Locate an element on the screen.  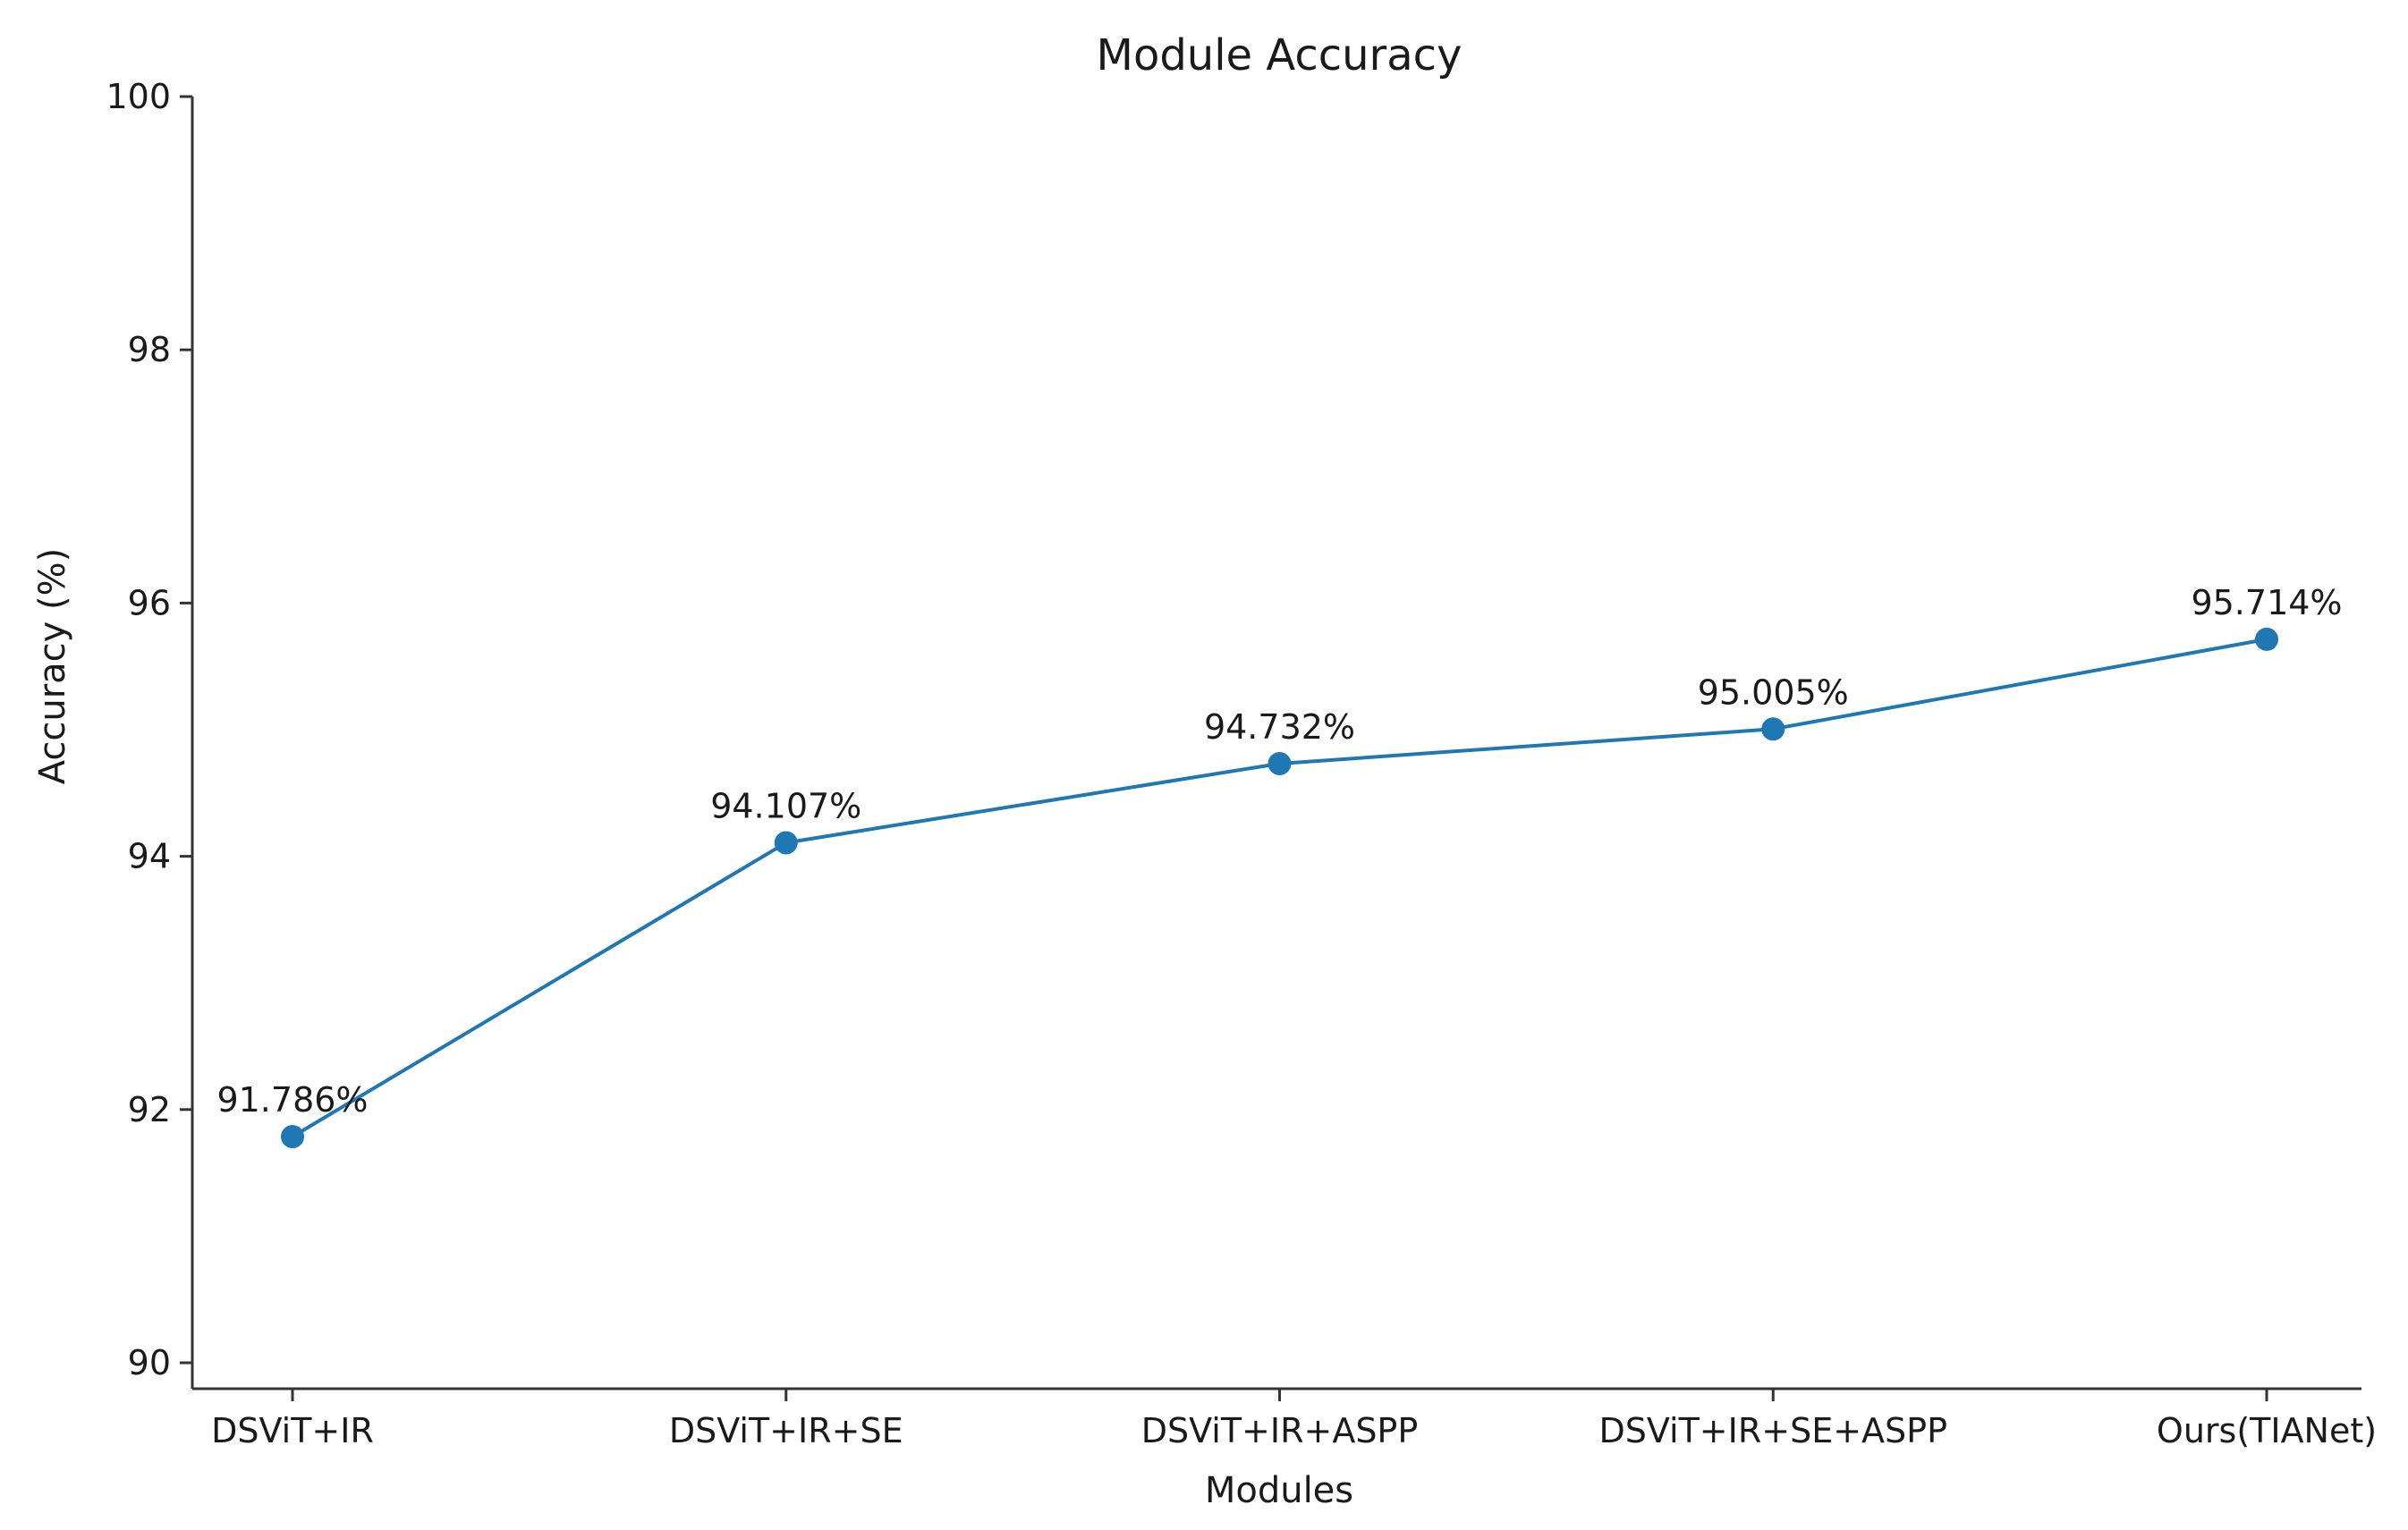
x-axis-label: Modules is located at coordinates (1279, 1491).